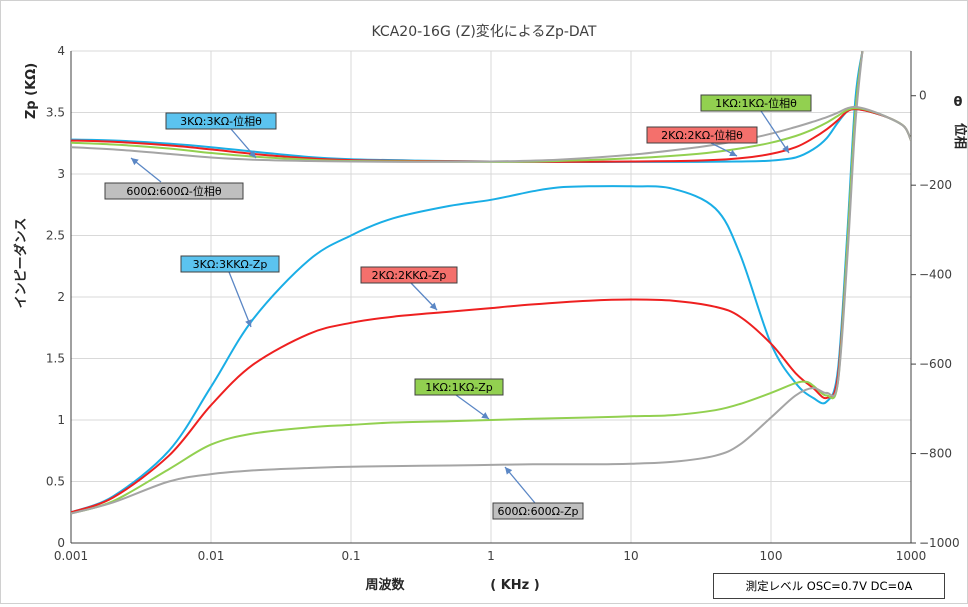 The width and height of the screenshot is (968, 607). Describe the element at coordinates (55, 359) in the screenshot. I see `y-tick-label-left: 1.5` at that location.